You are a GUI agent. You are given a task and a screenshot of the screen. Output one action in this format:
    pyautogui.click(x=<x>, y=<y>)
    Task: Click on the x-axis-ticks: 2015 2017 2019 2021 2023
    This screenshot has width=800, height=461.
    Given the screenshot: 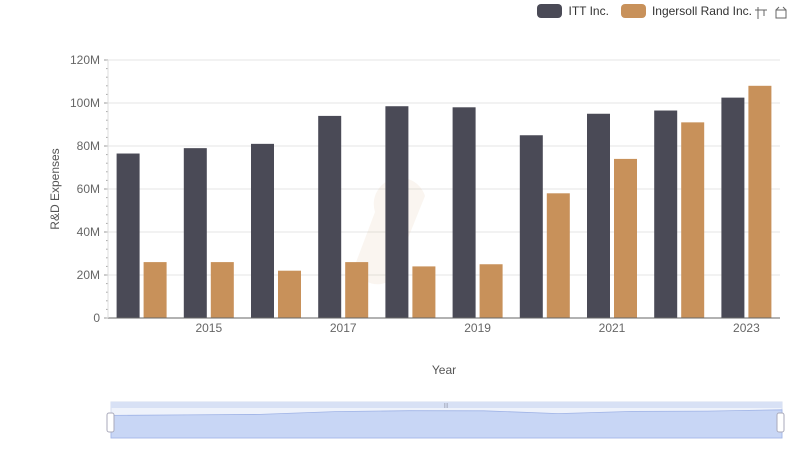 What is the action you would take?
    pyautogui.click(x=477, y=328)
    